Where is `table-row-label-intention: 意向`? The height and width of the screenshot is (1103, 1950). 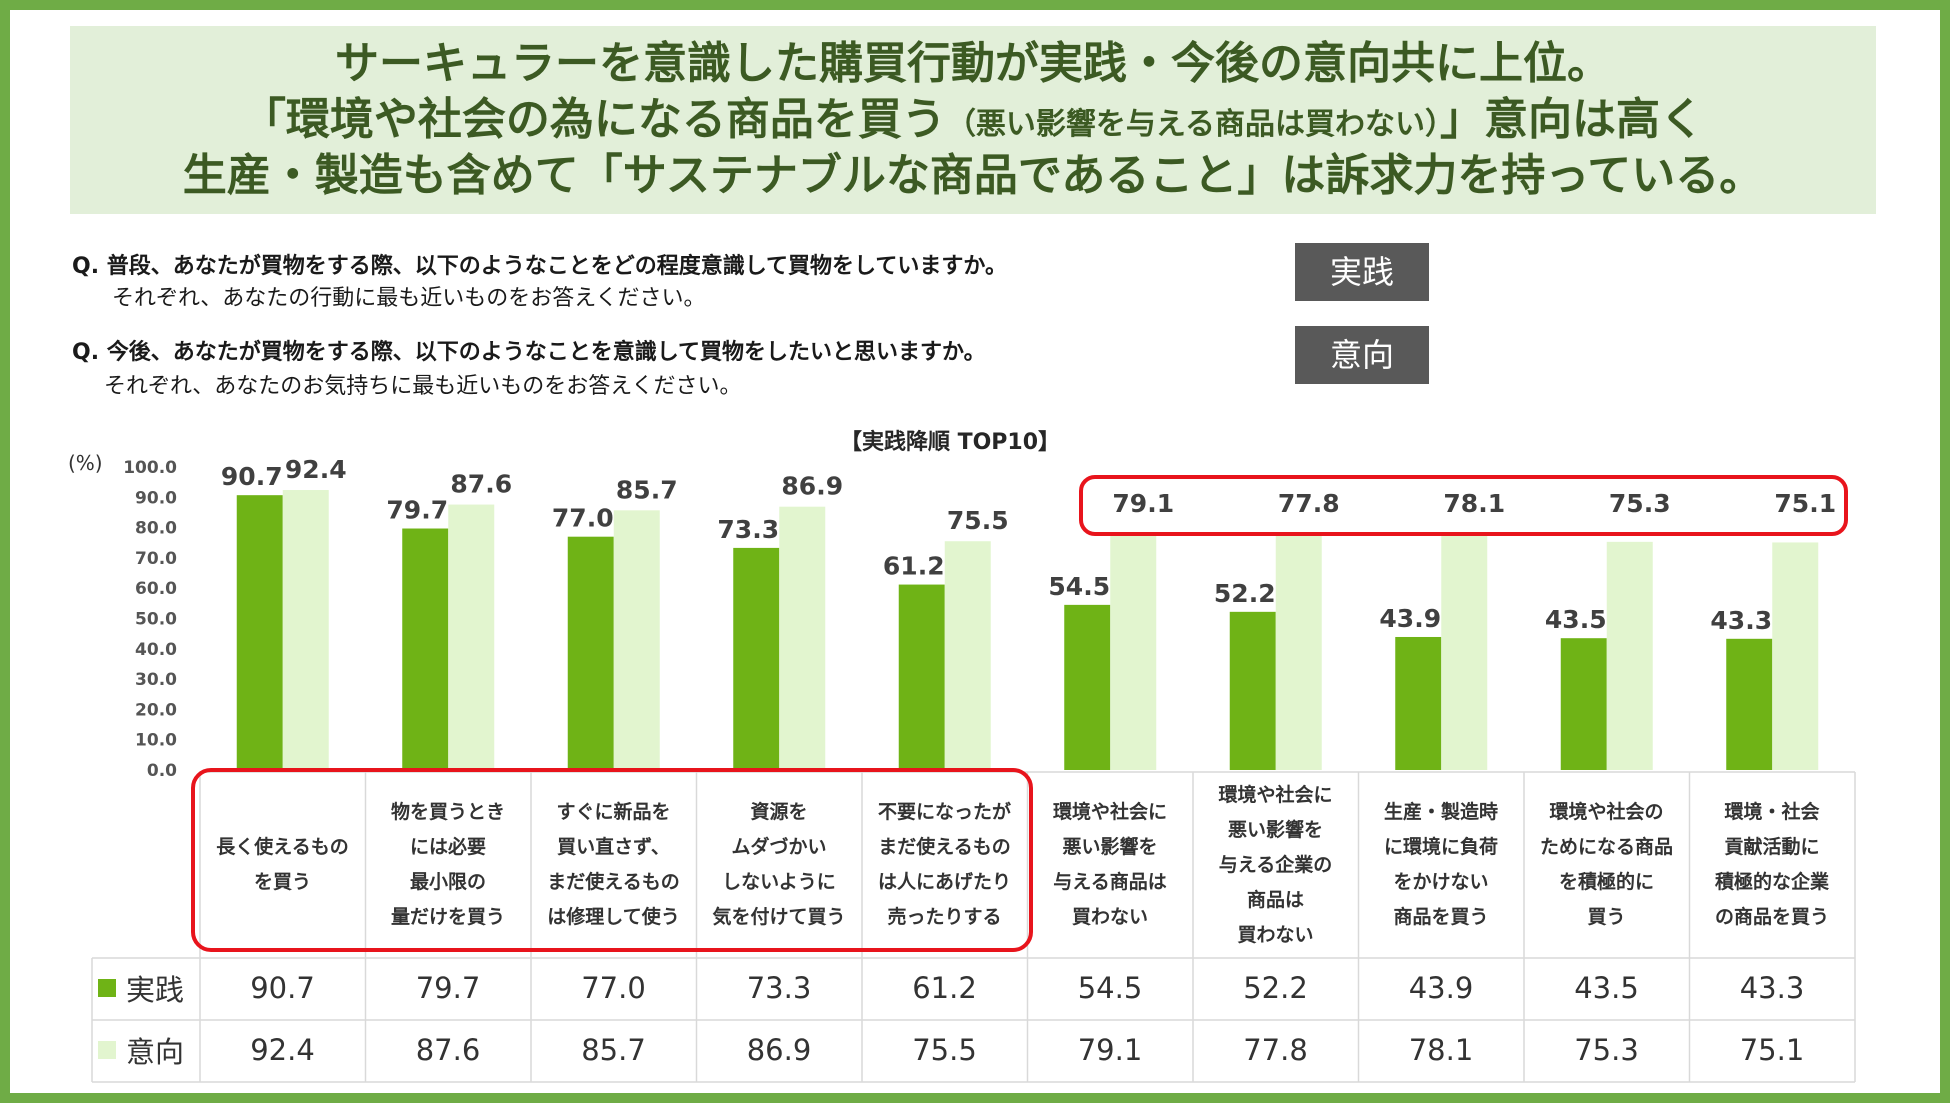 table-row-label-intention: 意向 is located at coordinates (141, 1050).